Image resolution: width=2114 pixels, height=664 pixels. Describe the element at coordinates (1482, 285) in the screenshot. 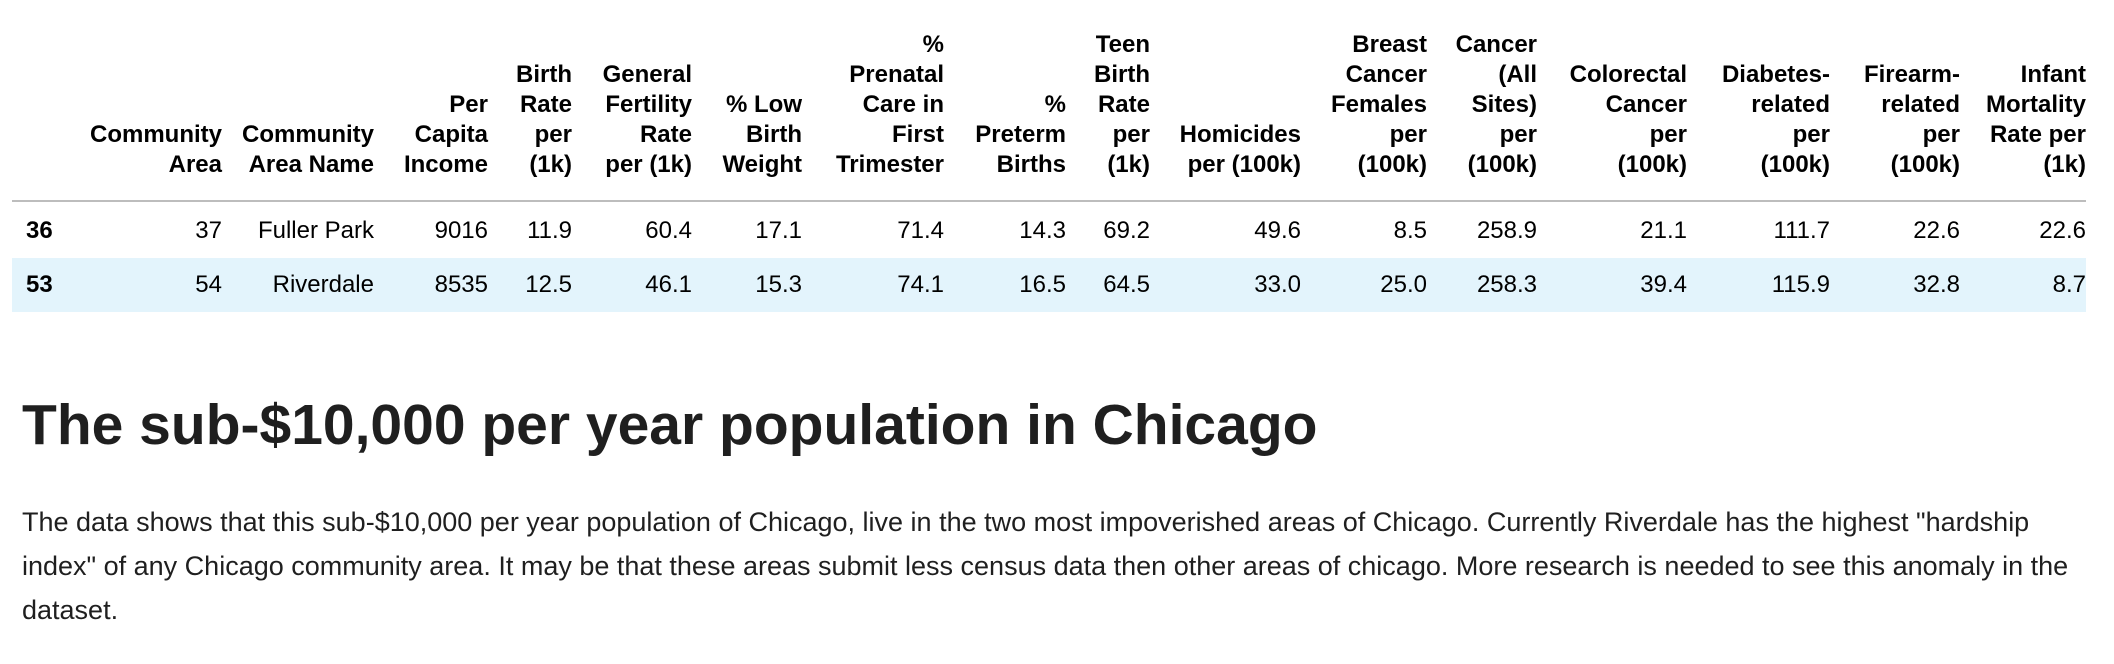

I see `table-cell: 258.3` at that location.